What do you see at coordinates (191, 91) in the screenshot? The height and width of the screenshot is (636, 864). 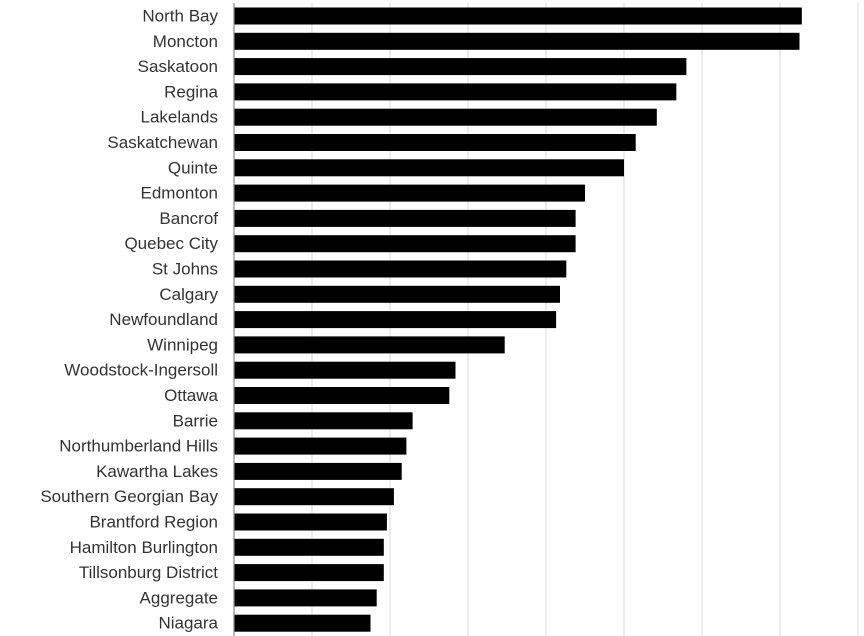 I see `category-label: Regina` at bounding box center [191, 91].